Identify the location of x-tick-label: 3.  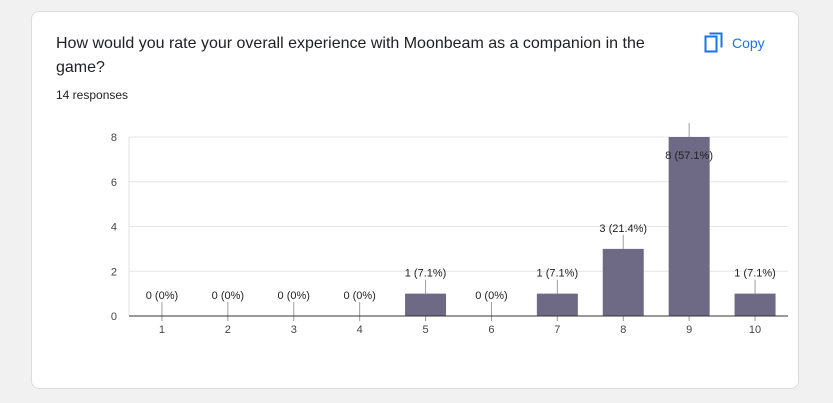
(294, 330).